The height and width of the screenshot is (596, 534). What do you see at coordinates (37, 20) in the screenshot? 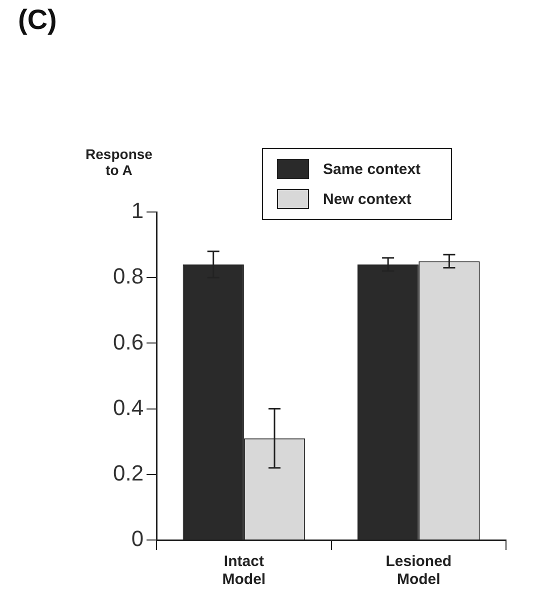
I see `chart-title: (C)` at bounding box center [37, 20].